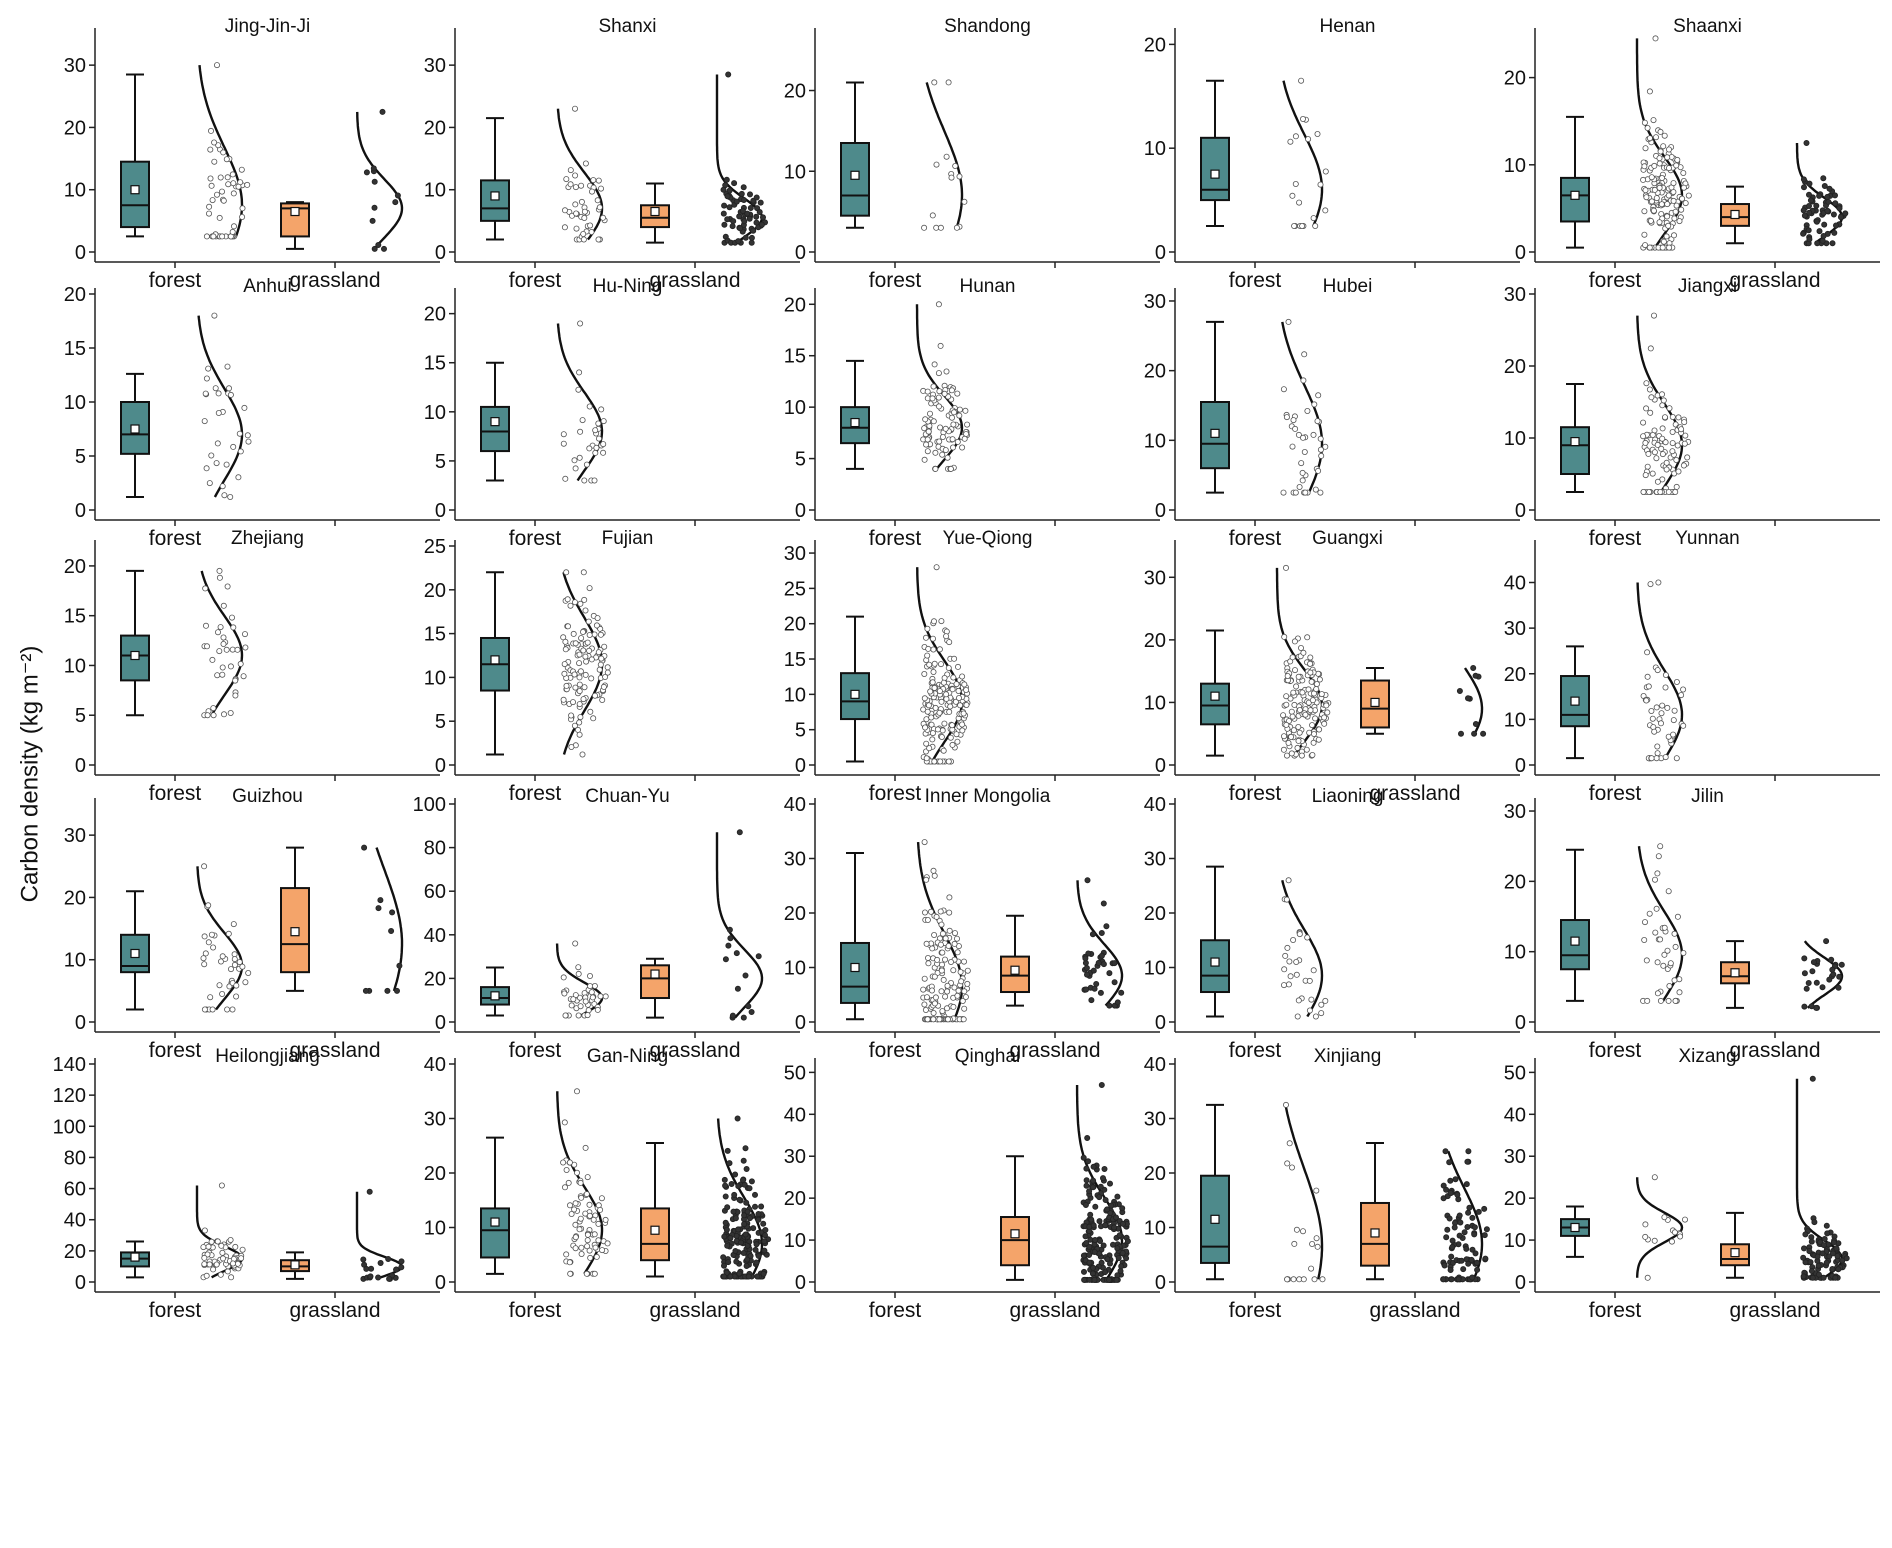  Describe the element at coordinates (1707, 538) in the screenshot. I see `panel-title: Yunnan` at that location.